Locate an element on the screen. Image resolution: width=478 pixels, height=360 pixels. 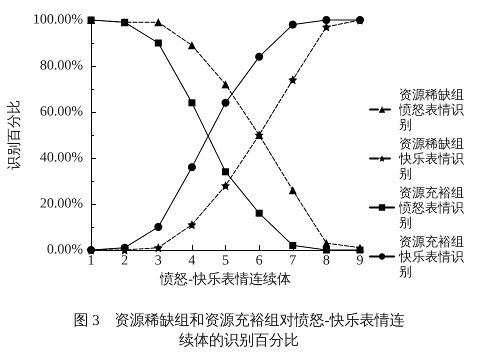
legend-label: 资源稀缺组快乐表情识别 is located at coordinates (431, 158).